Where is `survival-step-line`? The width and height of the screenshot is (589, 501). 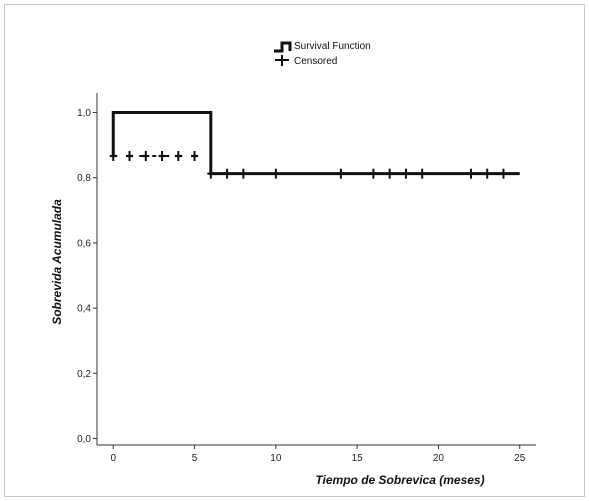
survival-step-line is located at coordinates (315, 143).